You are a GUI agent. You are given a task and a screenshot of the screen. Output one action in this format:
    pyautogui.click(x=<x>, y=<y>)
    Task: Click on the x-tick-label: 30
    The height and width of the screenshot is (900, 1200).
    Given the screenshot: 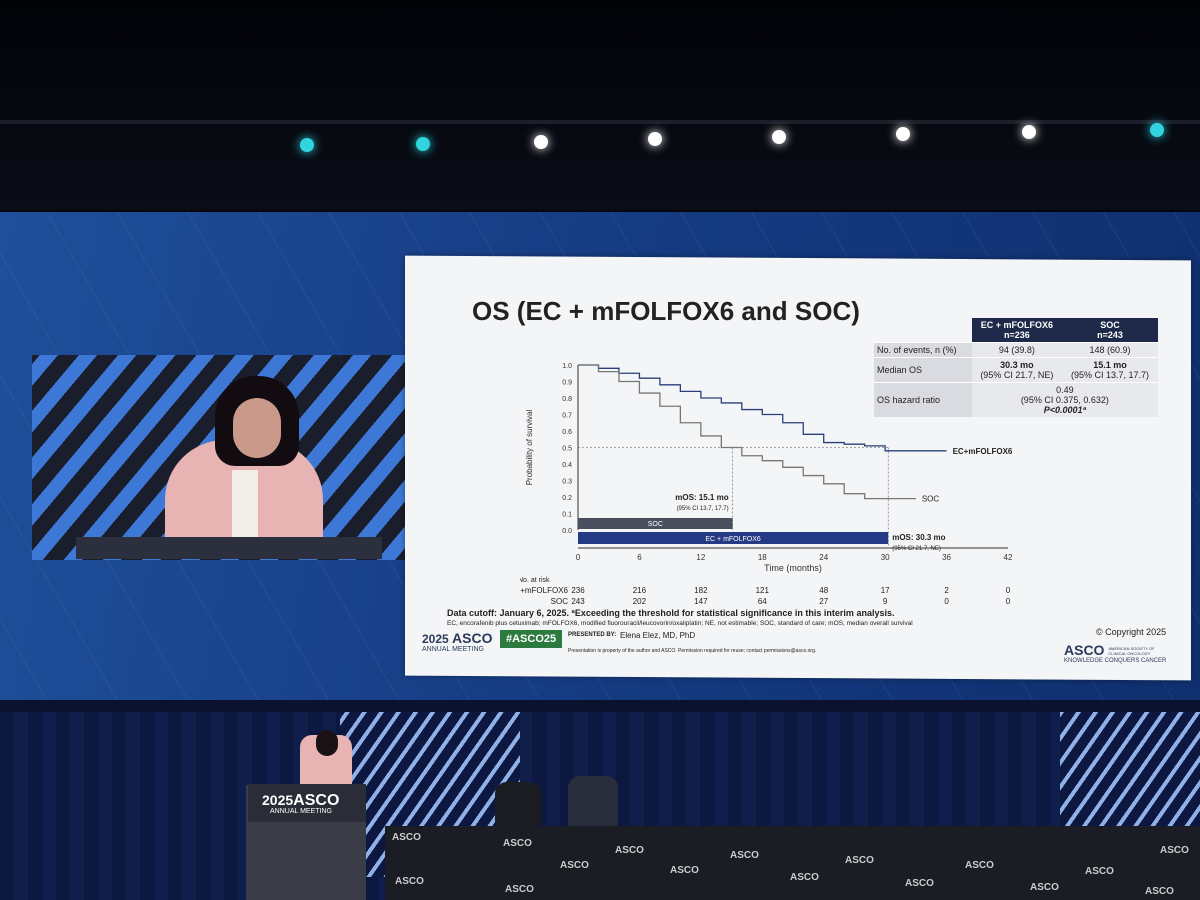 What is the action you would take?
    pyautogui.click(x=885, y=557)
    